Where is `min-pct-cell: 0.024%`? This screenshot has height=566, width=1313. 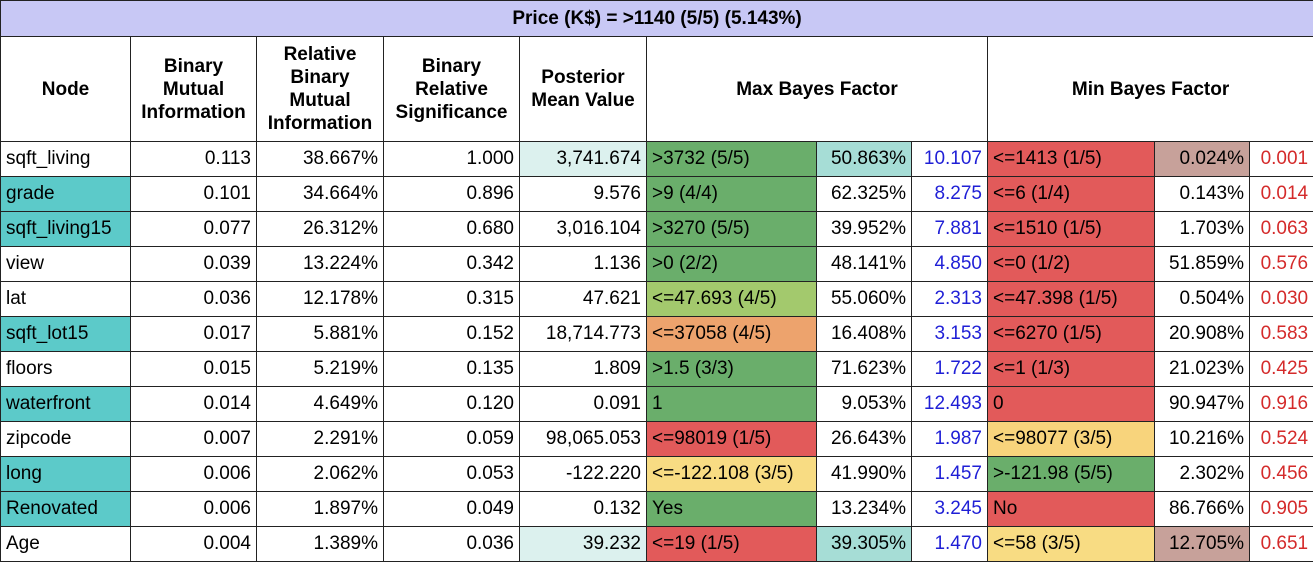 min-pct-cell: 0.024% is located at coordinates (1202, 159).